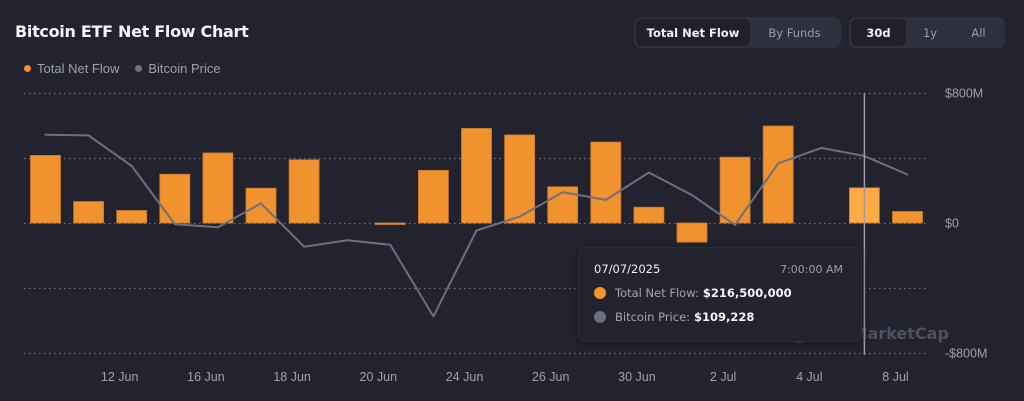 This screenshot has height=401, width=1024. Describe the element at coordinates (811, 269) in the screenshot. I see `tooltip-time: 7:00:00 AM` at that location.